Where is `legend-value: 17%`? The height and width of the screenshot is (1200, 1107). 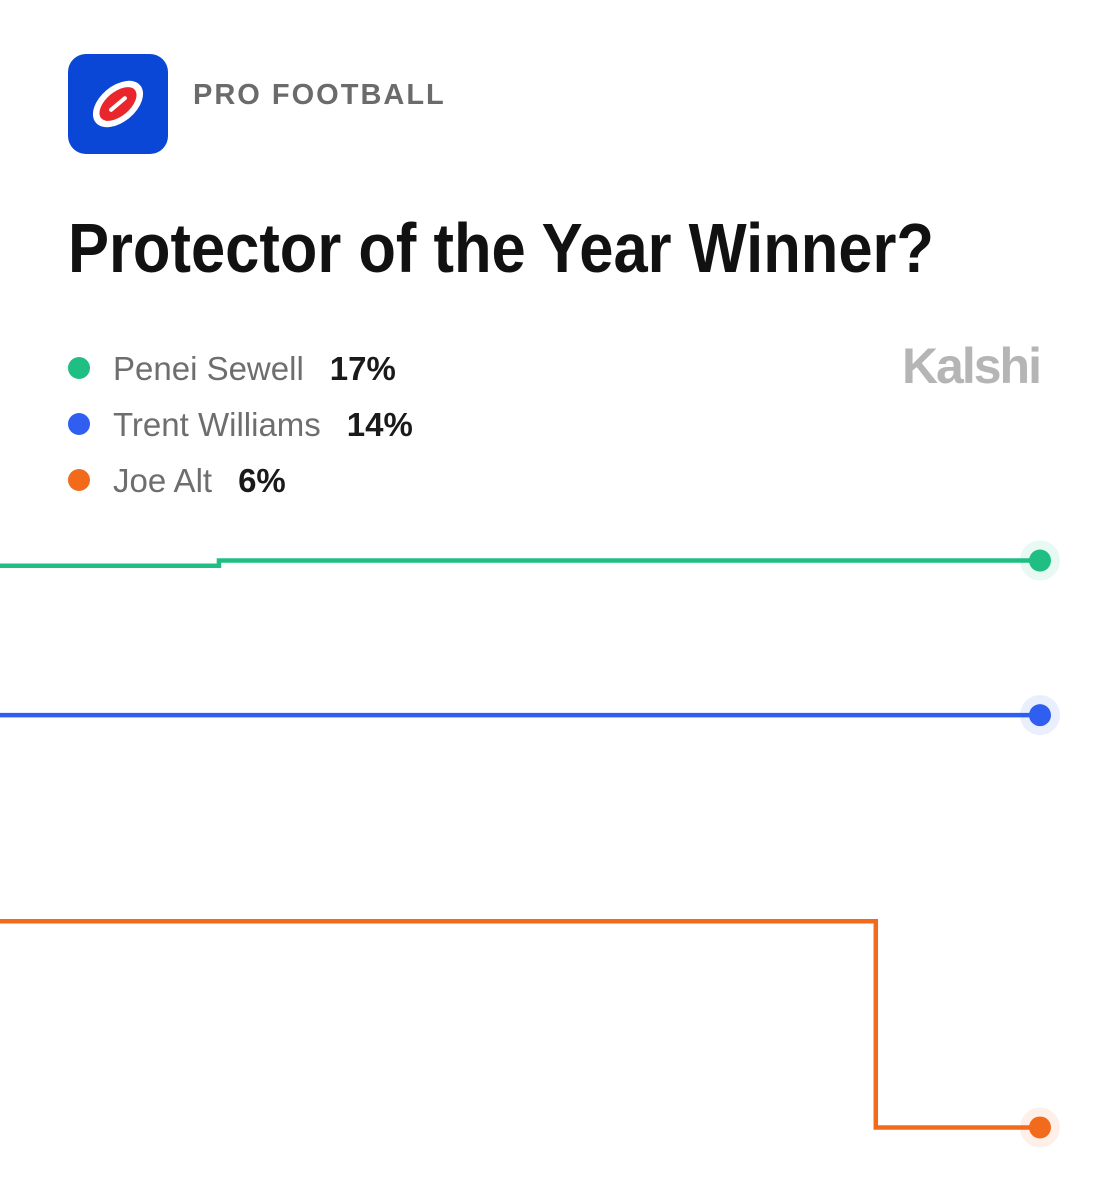
legend-value: 17% is located at coordinates (363, 368).